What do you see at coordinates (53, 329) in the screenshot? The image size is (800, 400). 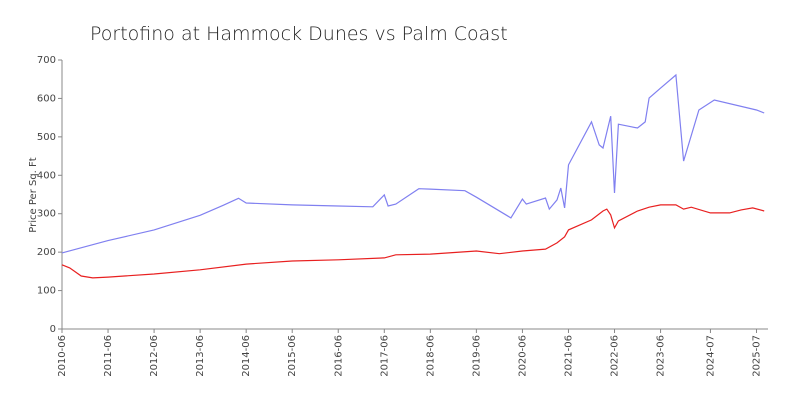 I see `y-tick-label: 0` at bounding box center [53, 329].